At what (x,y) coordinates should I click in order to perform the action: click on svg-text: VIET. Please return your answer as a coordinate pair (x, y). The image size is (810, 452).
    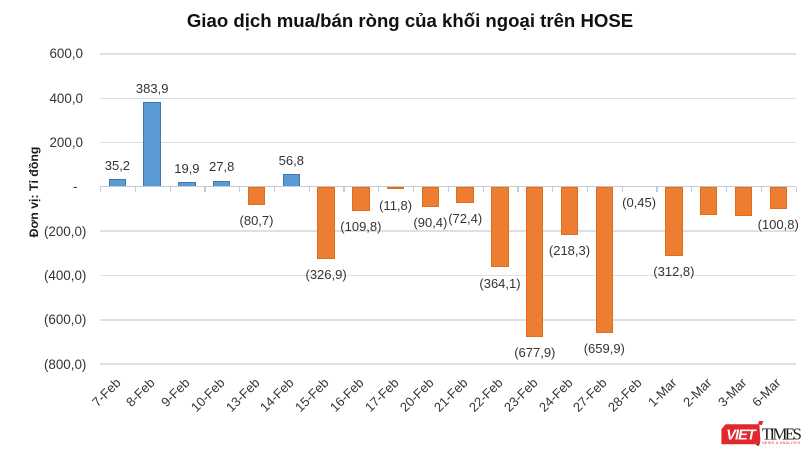
    Looking at the image, I should click on (741, 436).